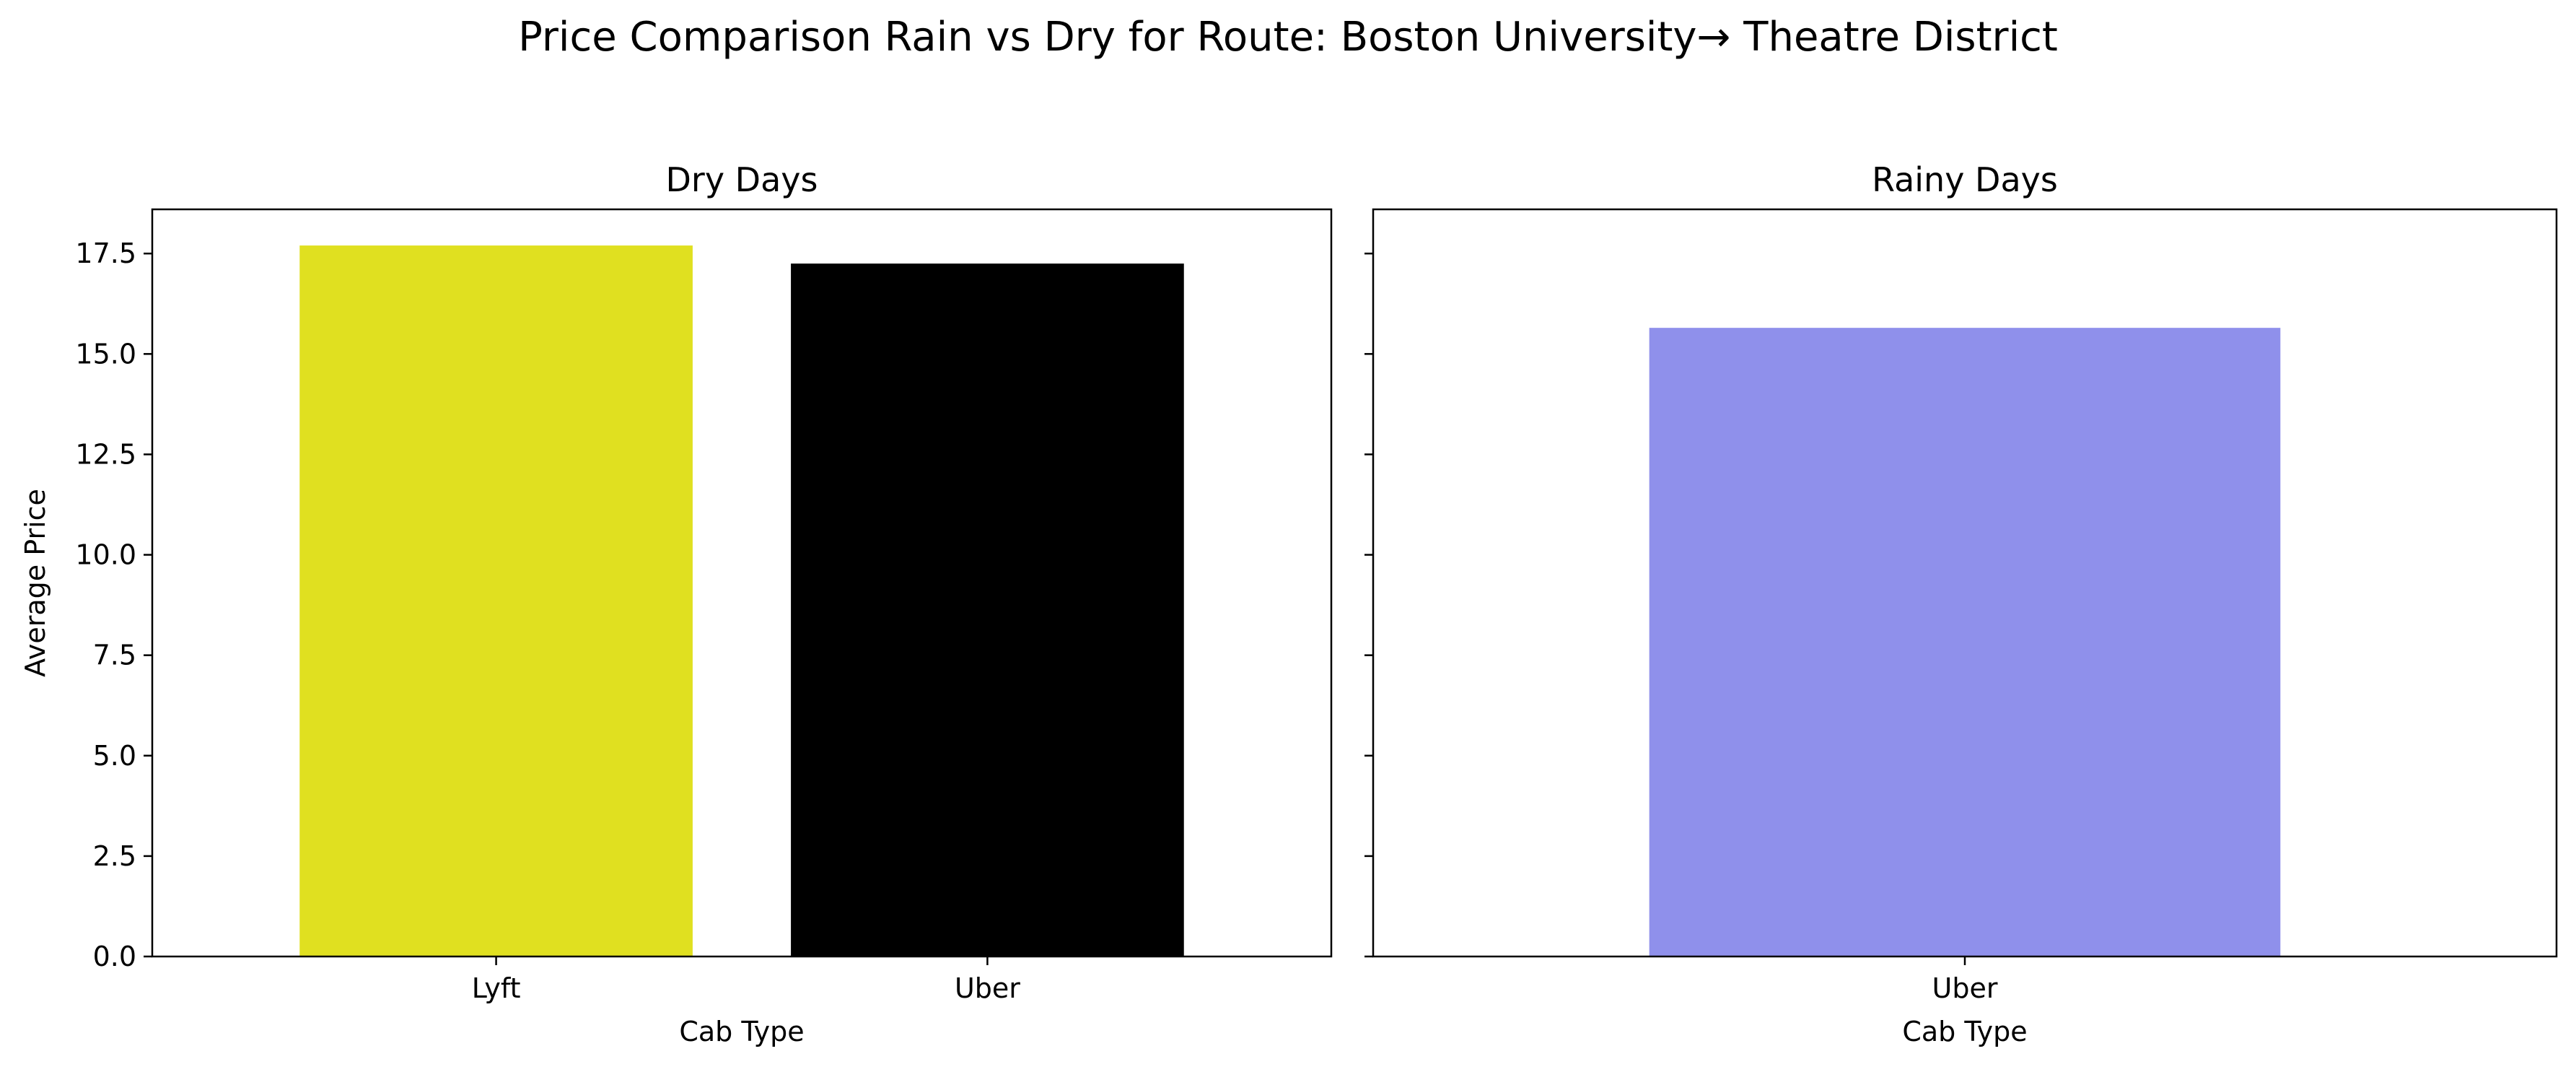 Image resolution: width=2576 pixels, height=1072 pixels. What do you see at coordinates (105, 454) in the screenshot?
I see `y-tick-label: 12.5` at bounding box center [105, 454].